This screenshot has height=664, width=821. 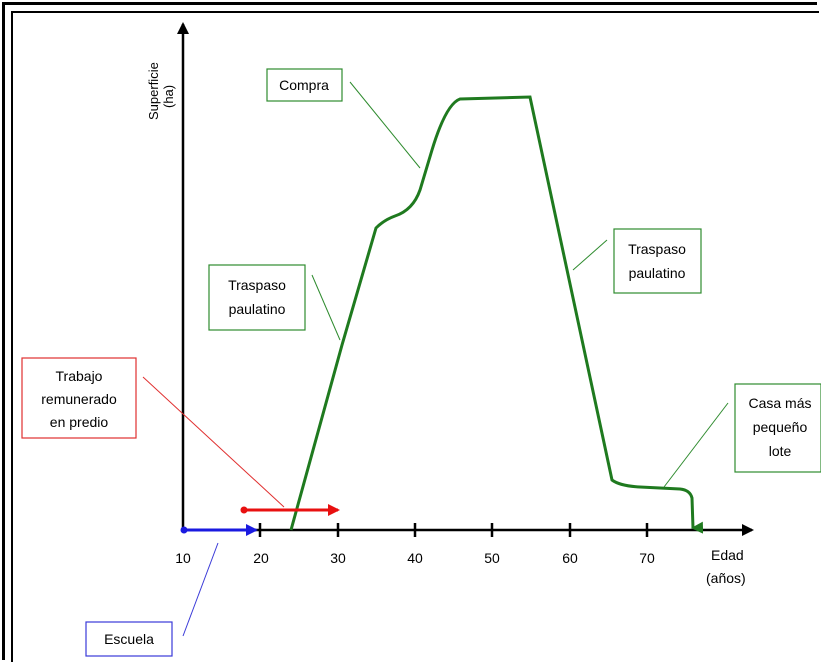 I want to click on compra-box, so click(x=304, y=85).